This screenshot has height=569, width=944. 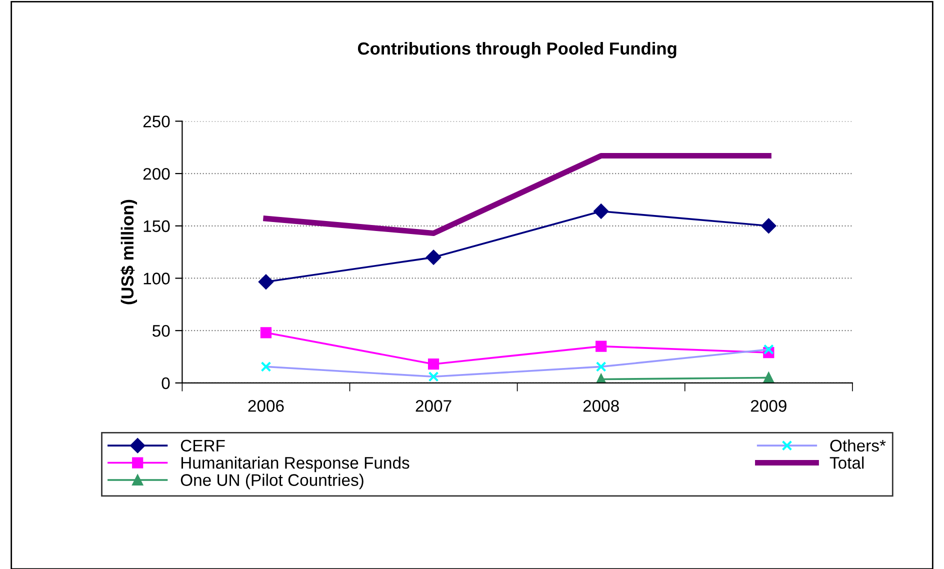 What do you see at coordinates (157, 278) in the screenshot?
I see `y-tick-label: 100` at bounding box center [157, 278].